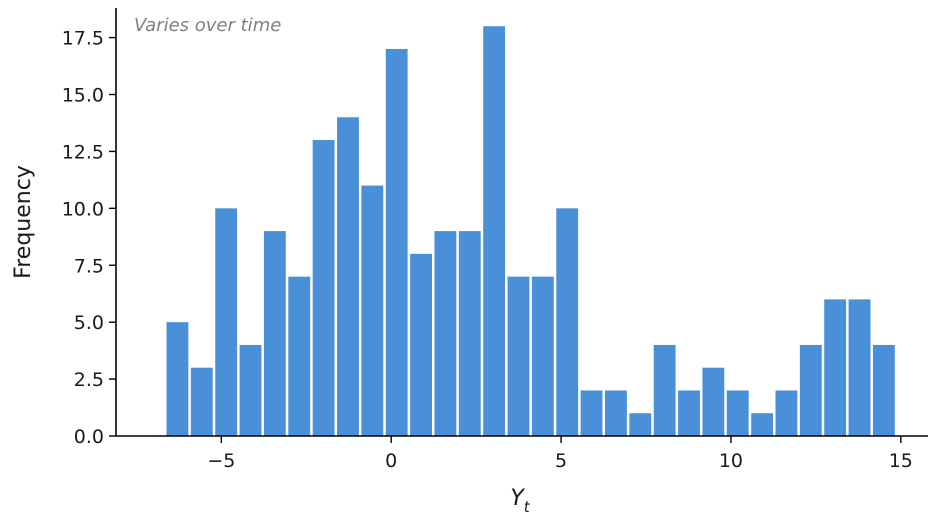 The image size is (930, 514). What do you see at coordinates (207, 25) in the screenshot?
I see `chart-annotation: Varies over time` at bounding box center [207, 25].